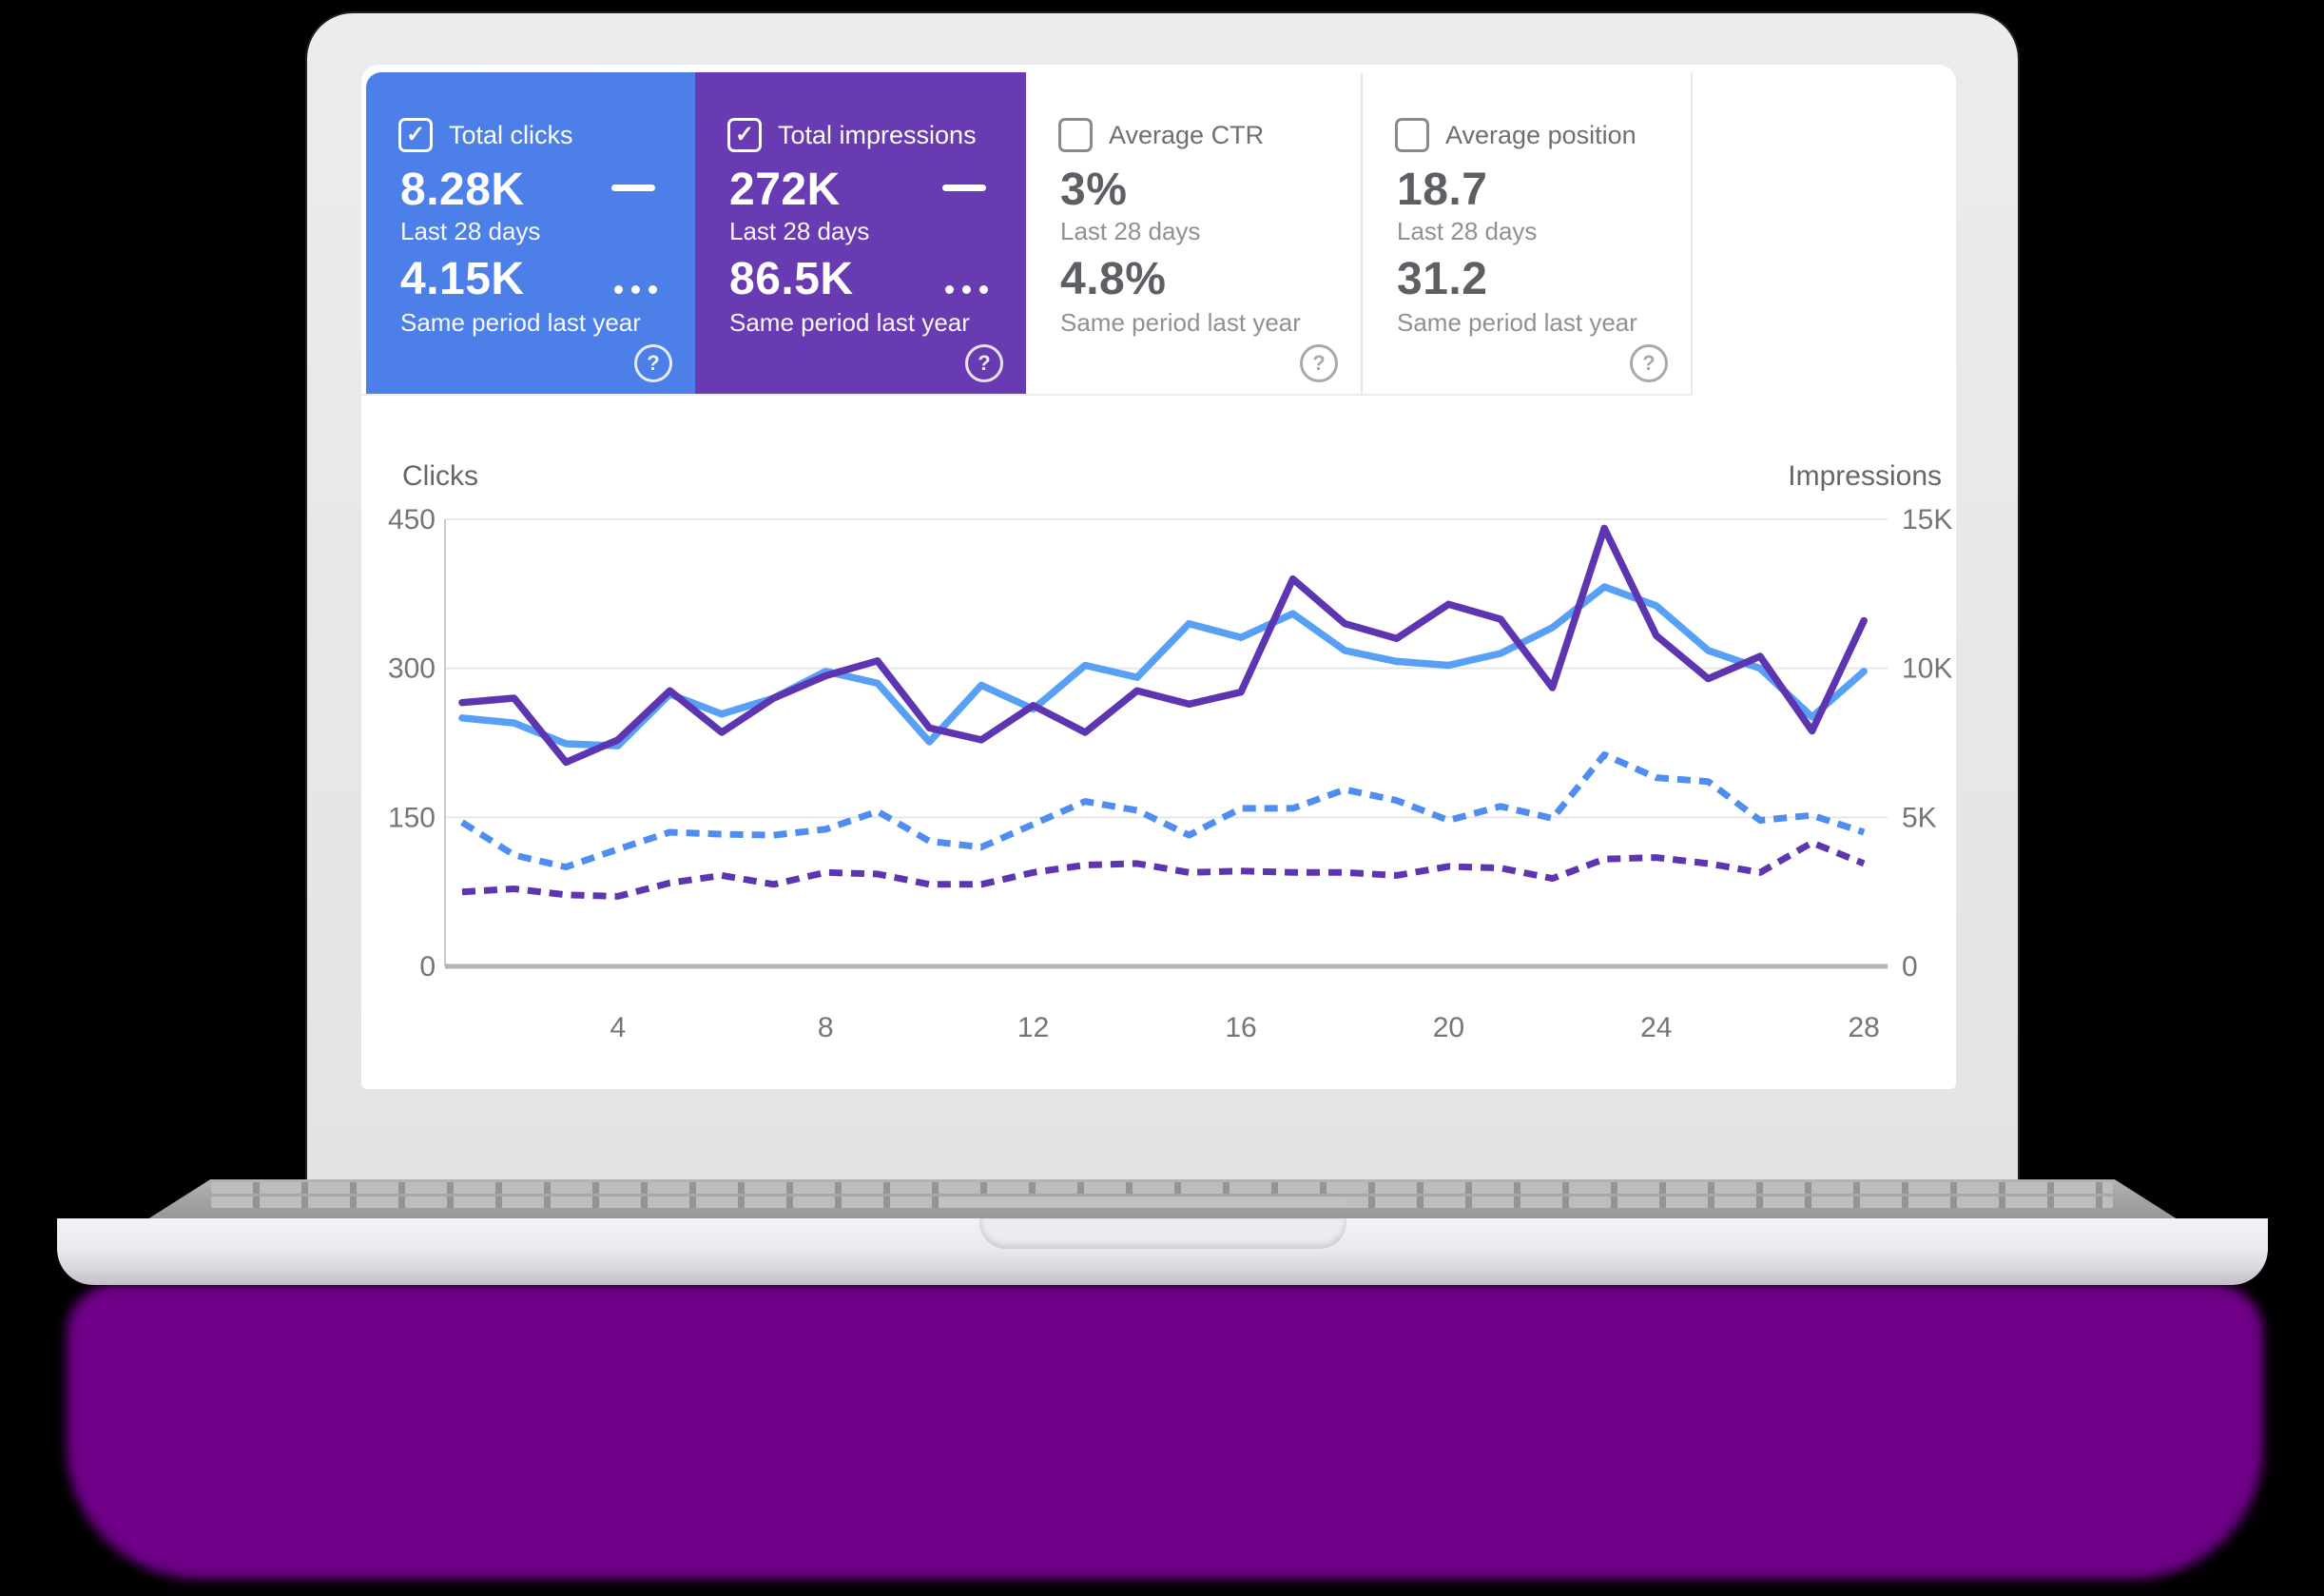 The width and height of the screenshot is (2324, 1596). Describe the element at coordinates (1448, 1028) in the screenshot. I see `x-axis-tick: 20` at that location.